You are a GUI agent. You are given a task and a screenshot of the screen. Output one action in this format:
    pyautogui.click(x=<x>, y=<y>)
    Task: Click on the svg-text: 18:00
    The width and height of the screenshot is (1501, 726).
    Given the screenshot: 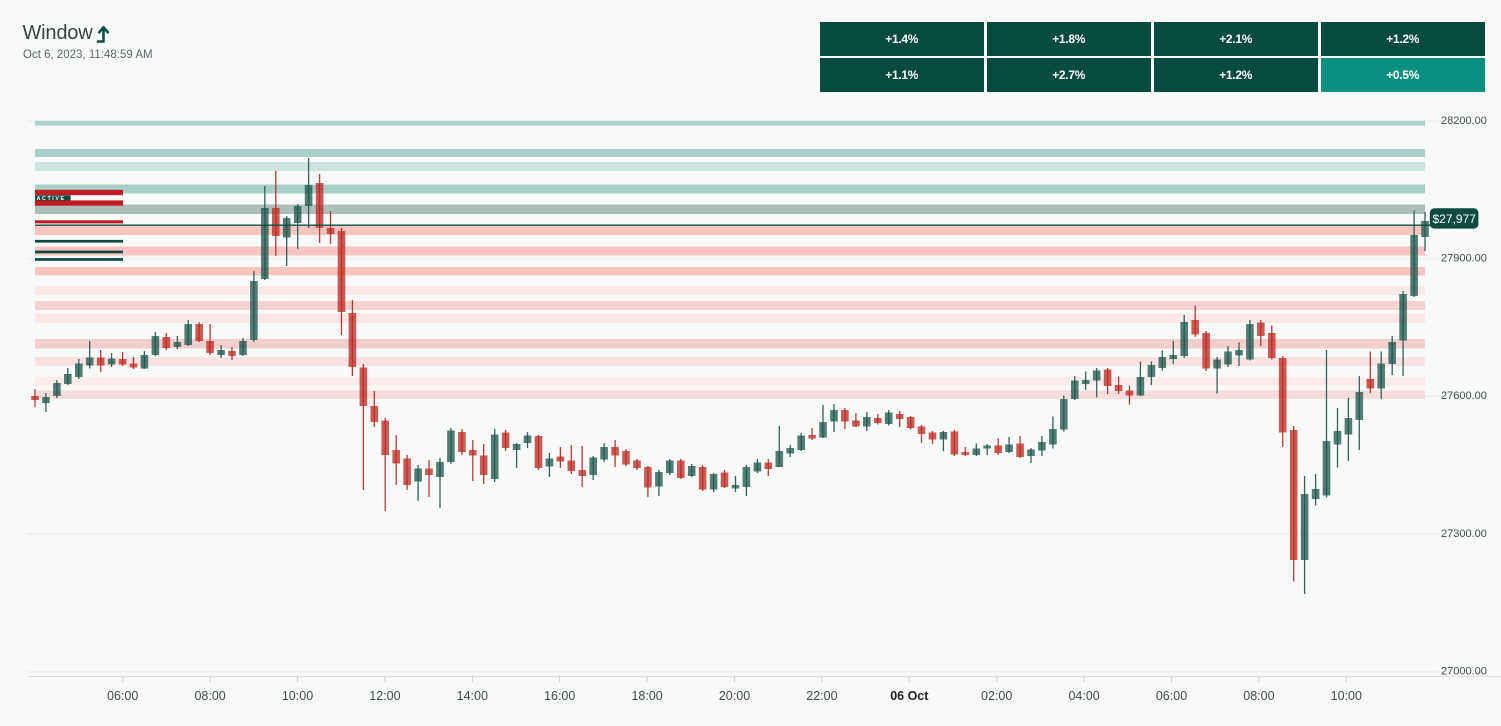 What is the action you would take?
    pyautogui.click(x=646, y=696)
    